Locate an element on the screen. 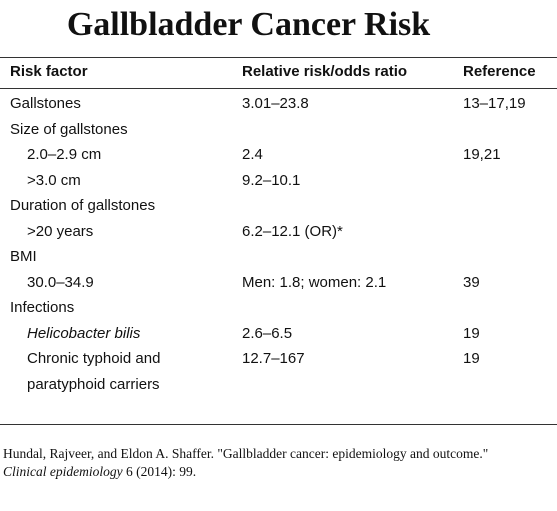  risk-factor: >20 years is located at coordinates (60, 231).